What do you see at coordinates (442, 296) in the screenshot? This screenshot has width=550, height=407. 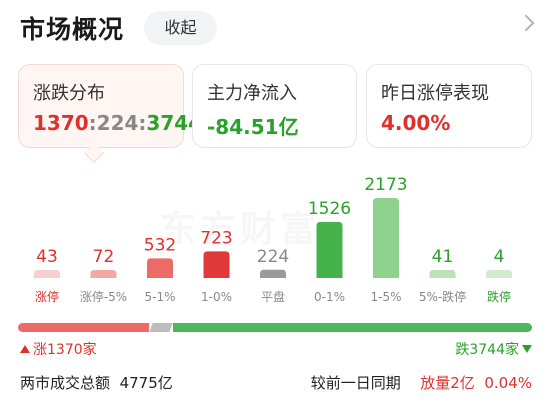 I see `bar-category-label: 5%-跌停` at bounding box center [442, 296].